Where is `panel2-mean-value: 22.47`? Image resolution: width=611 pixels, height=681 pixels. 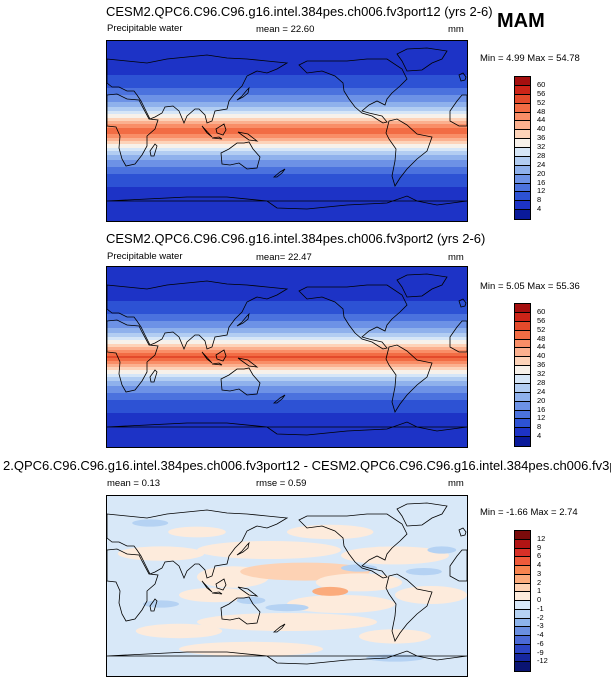 panel2-mean-value: 22.47 is located at coordinates (299, 257).